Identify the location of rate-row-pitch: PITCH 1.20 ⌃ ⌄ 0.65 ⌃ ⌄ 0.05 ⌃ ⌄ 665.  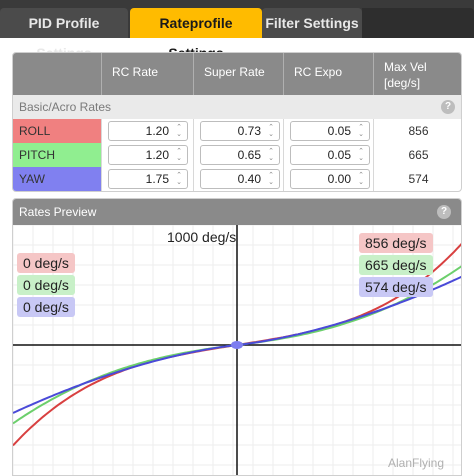
(237, 155).